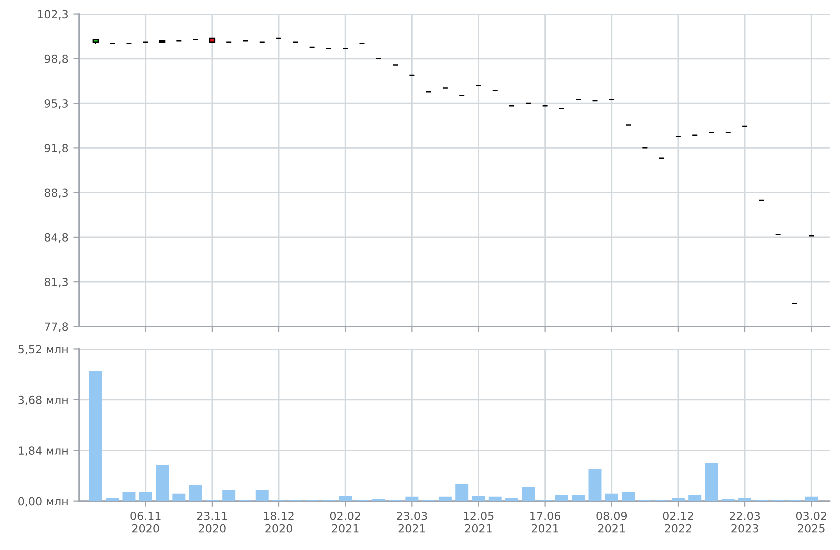  What do you see at coordinates (745, 522) in the screenshot?
I see `x-tick-label: 22.03 2023` at bounding box center [745, 522].